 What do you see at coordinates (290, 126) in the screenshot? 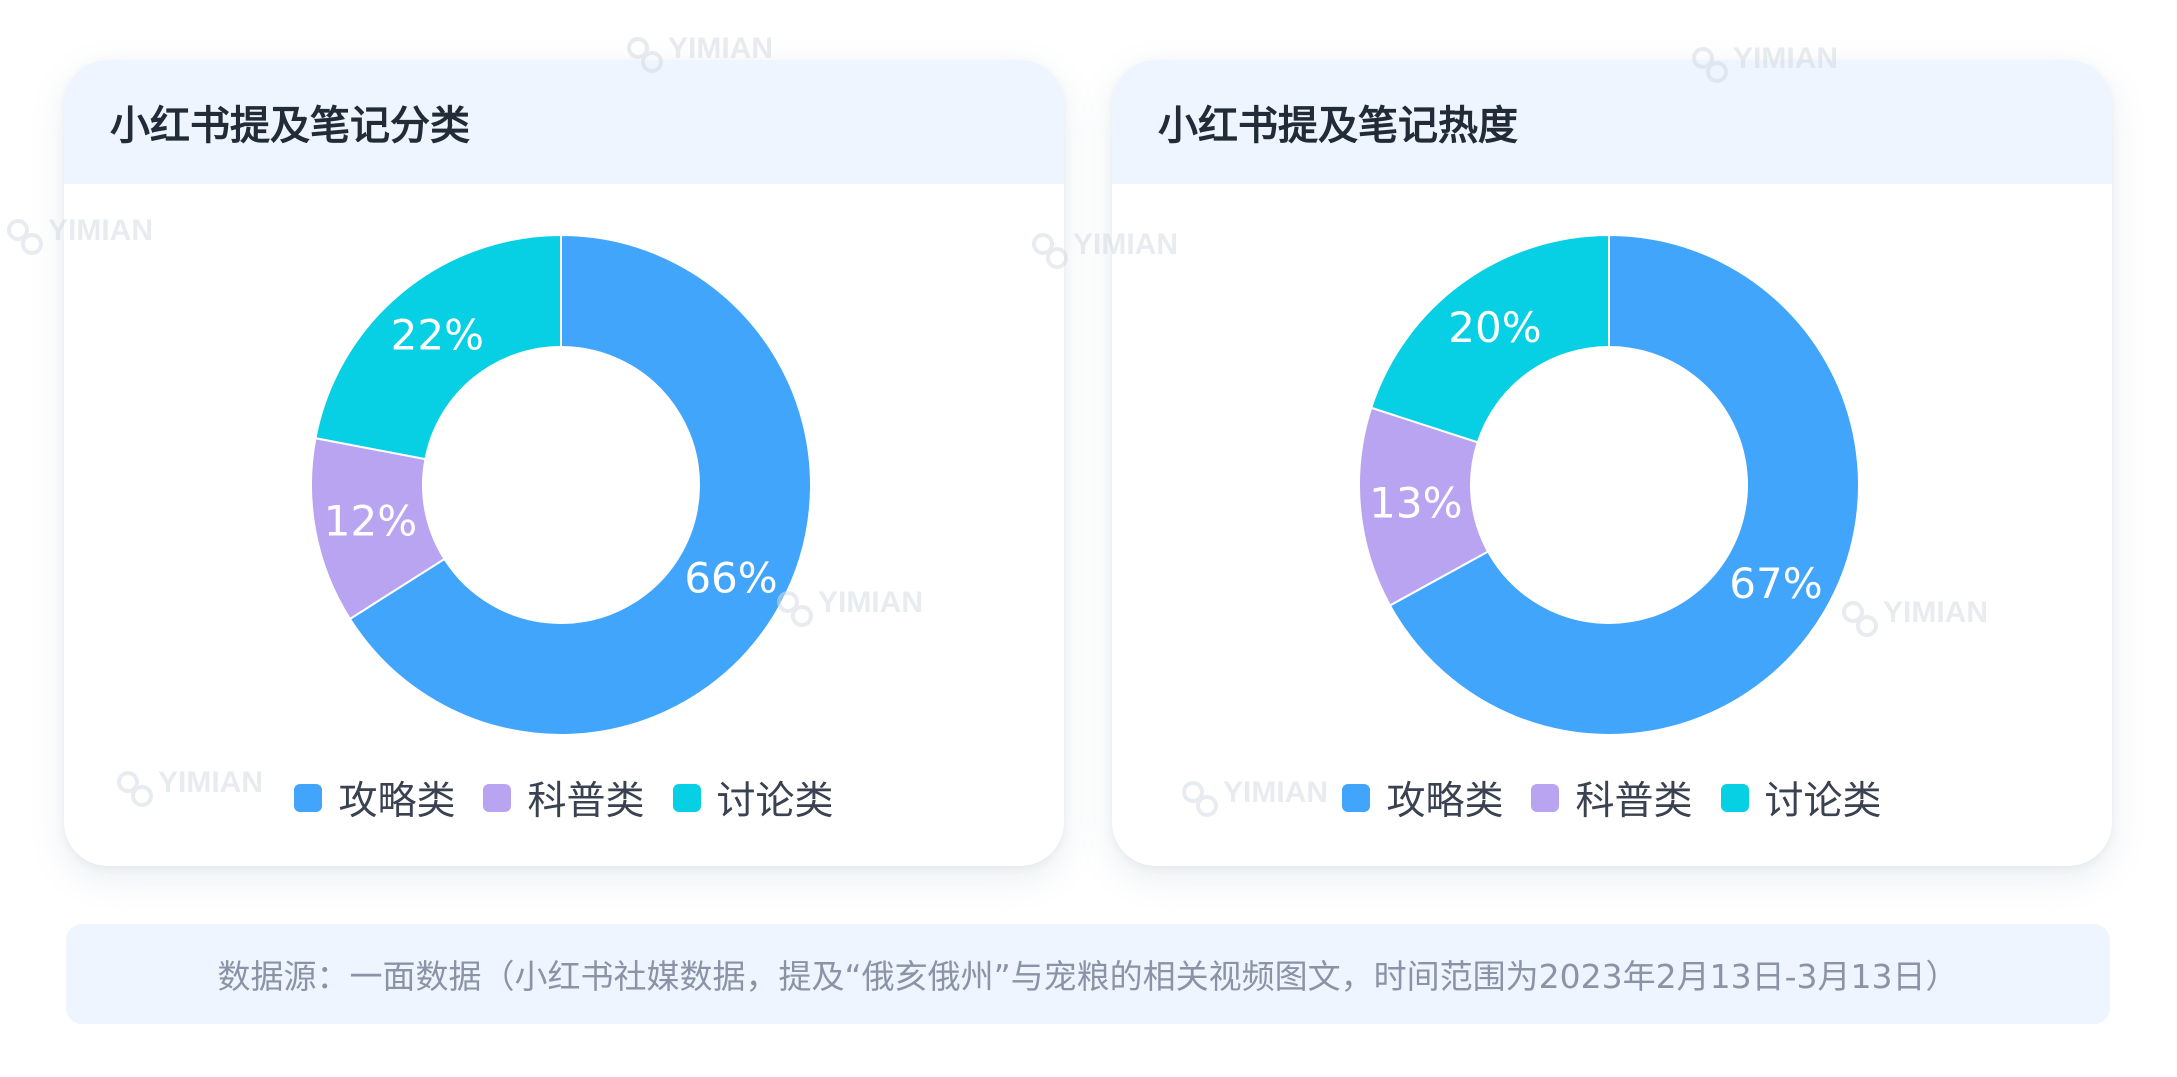
I see `chart-title: 小红书提及笔记分类` at bounding box center [290, 126].